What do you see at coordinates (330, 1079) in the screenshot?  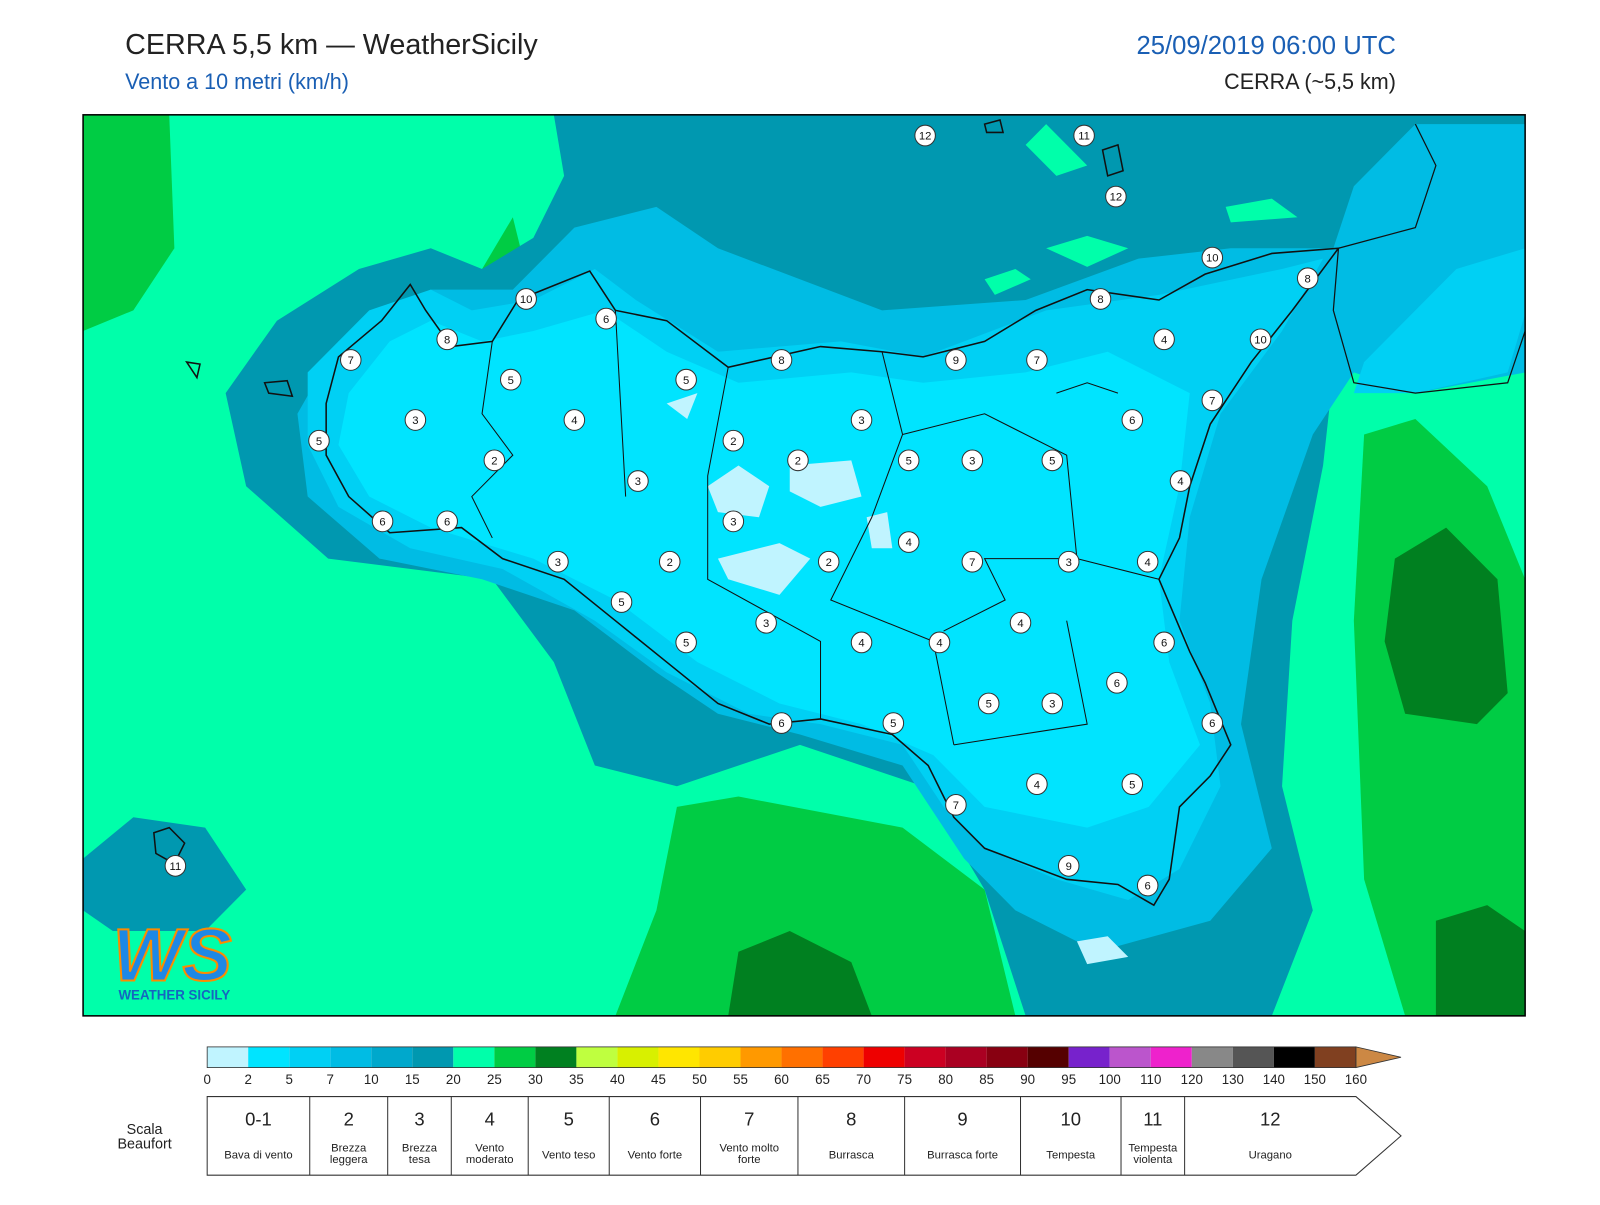 I see `colorbar-tick-label: 7` at bounding box center [330, 1079].